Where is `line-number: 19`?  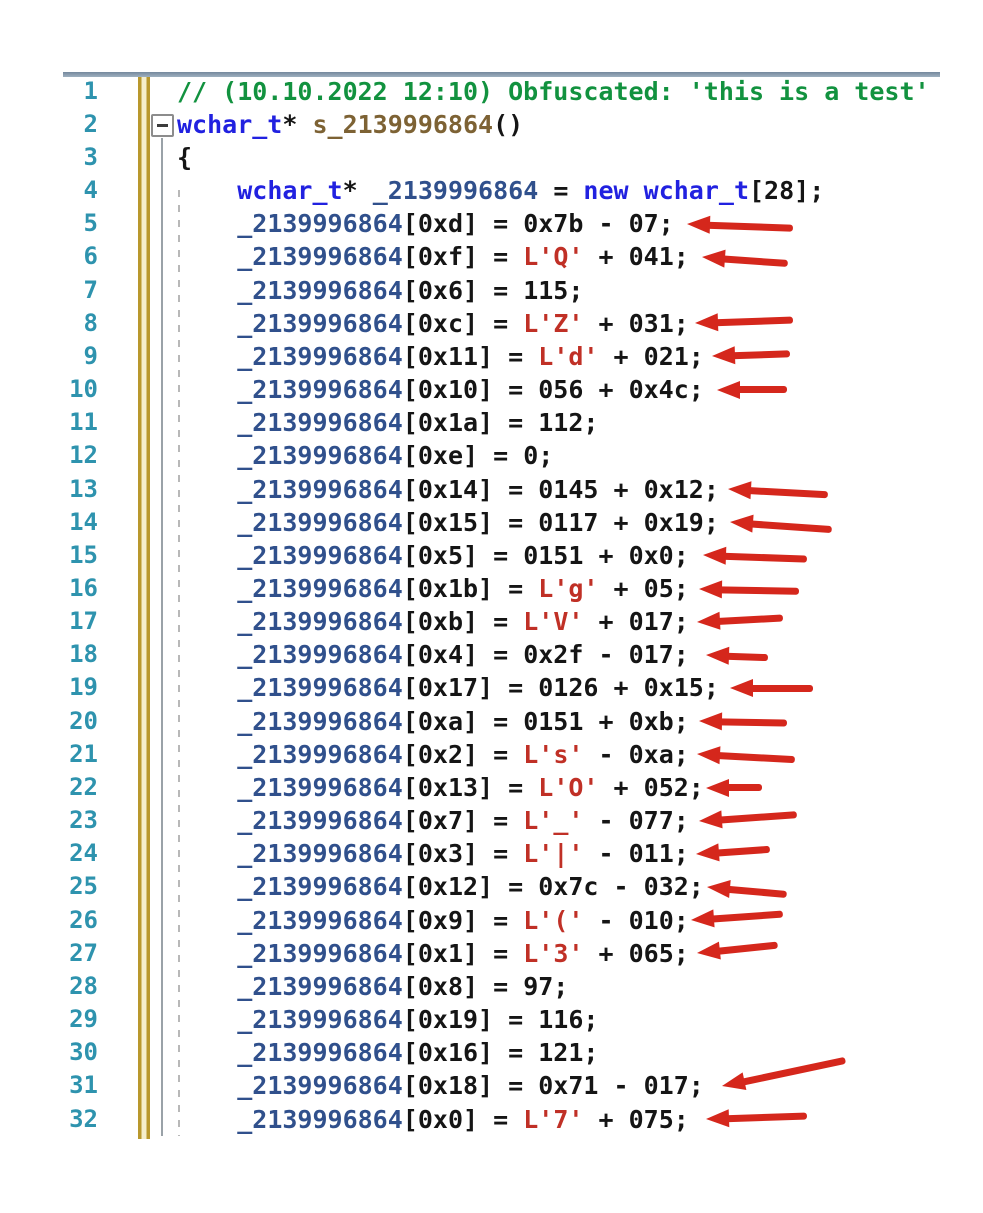
line-number: 19 is located at coordinates (83, 687).